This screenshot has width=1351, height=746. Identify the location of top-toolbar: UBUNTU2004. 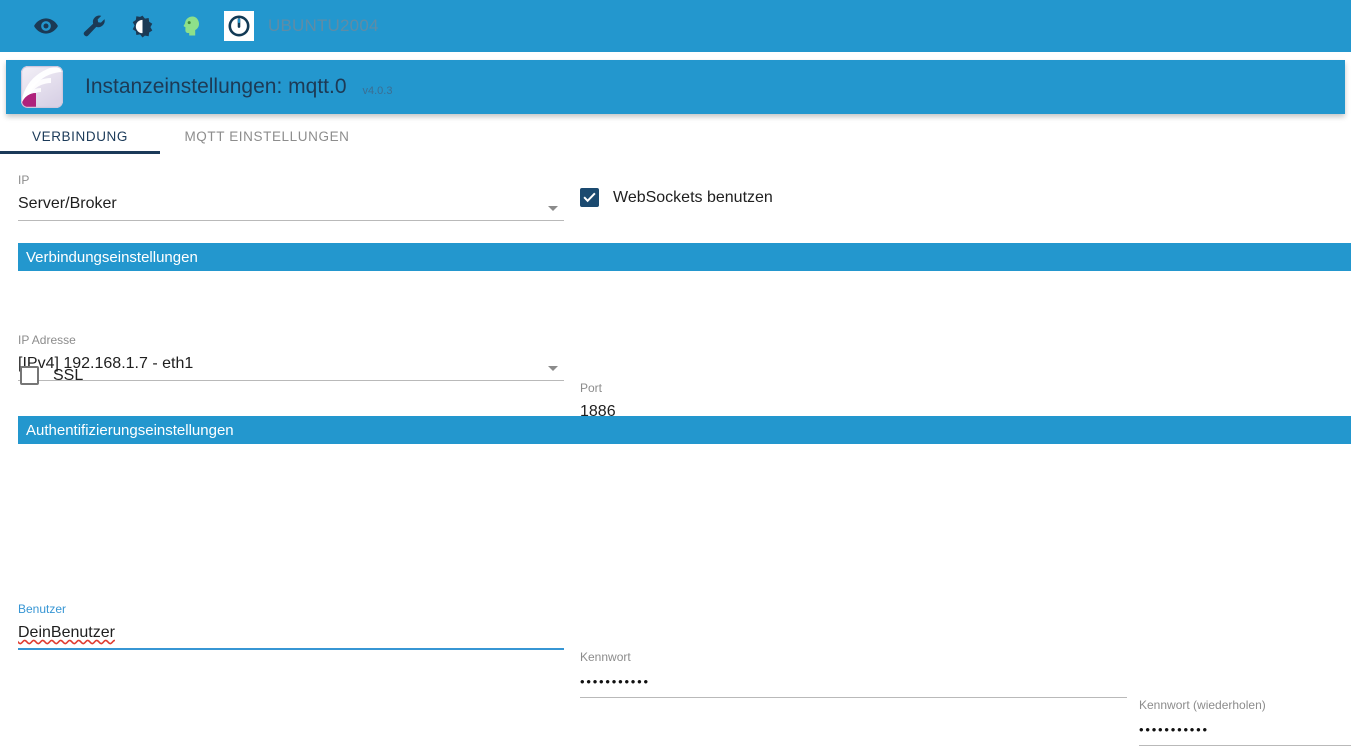
(675, 26).